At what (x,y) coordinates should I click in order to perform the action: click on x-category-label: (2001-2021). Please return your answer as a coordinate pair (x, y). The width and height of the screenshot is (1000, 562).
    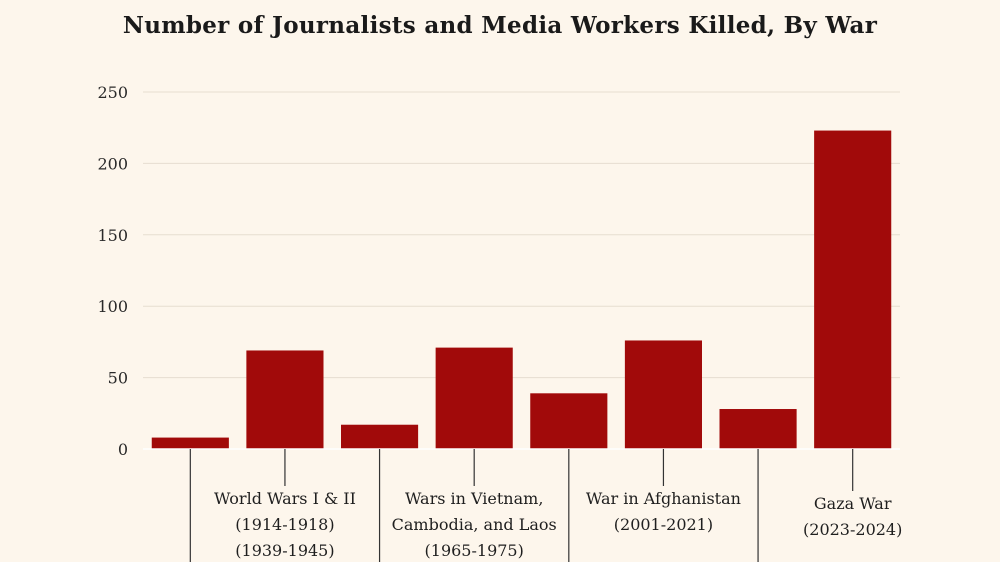
    Looking at the image, I should click on (663, 524).